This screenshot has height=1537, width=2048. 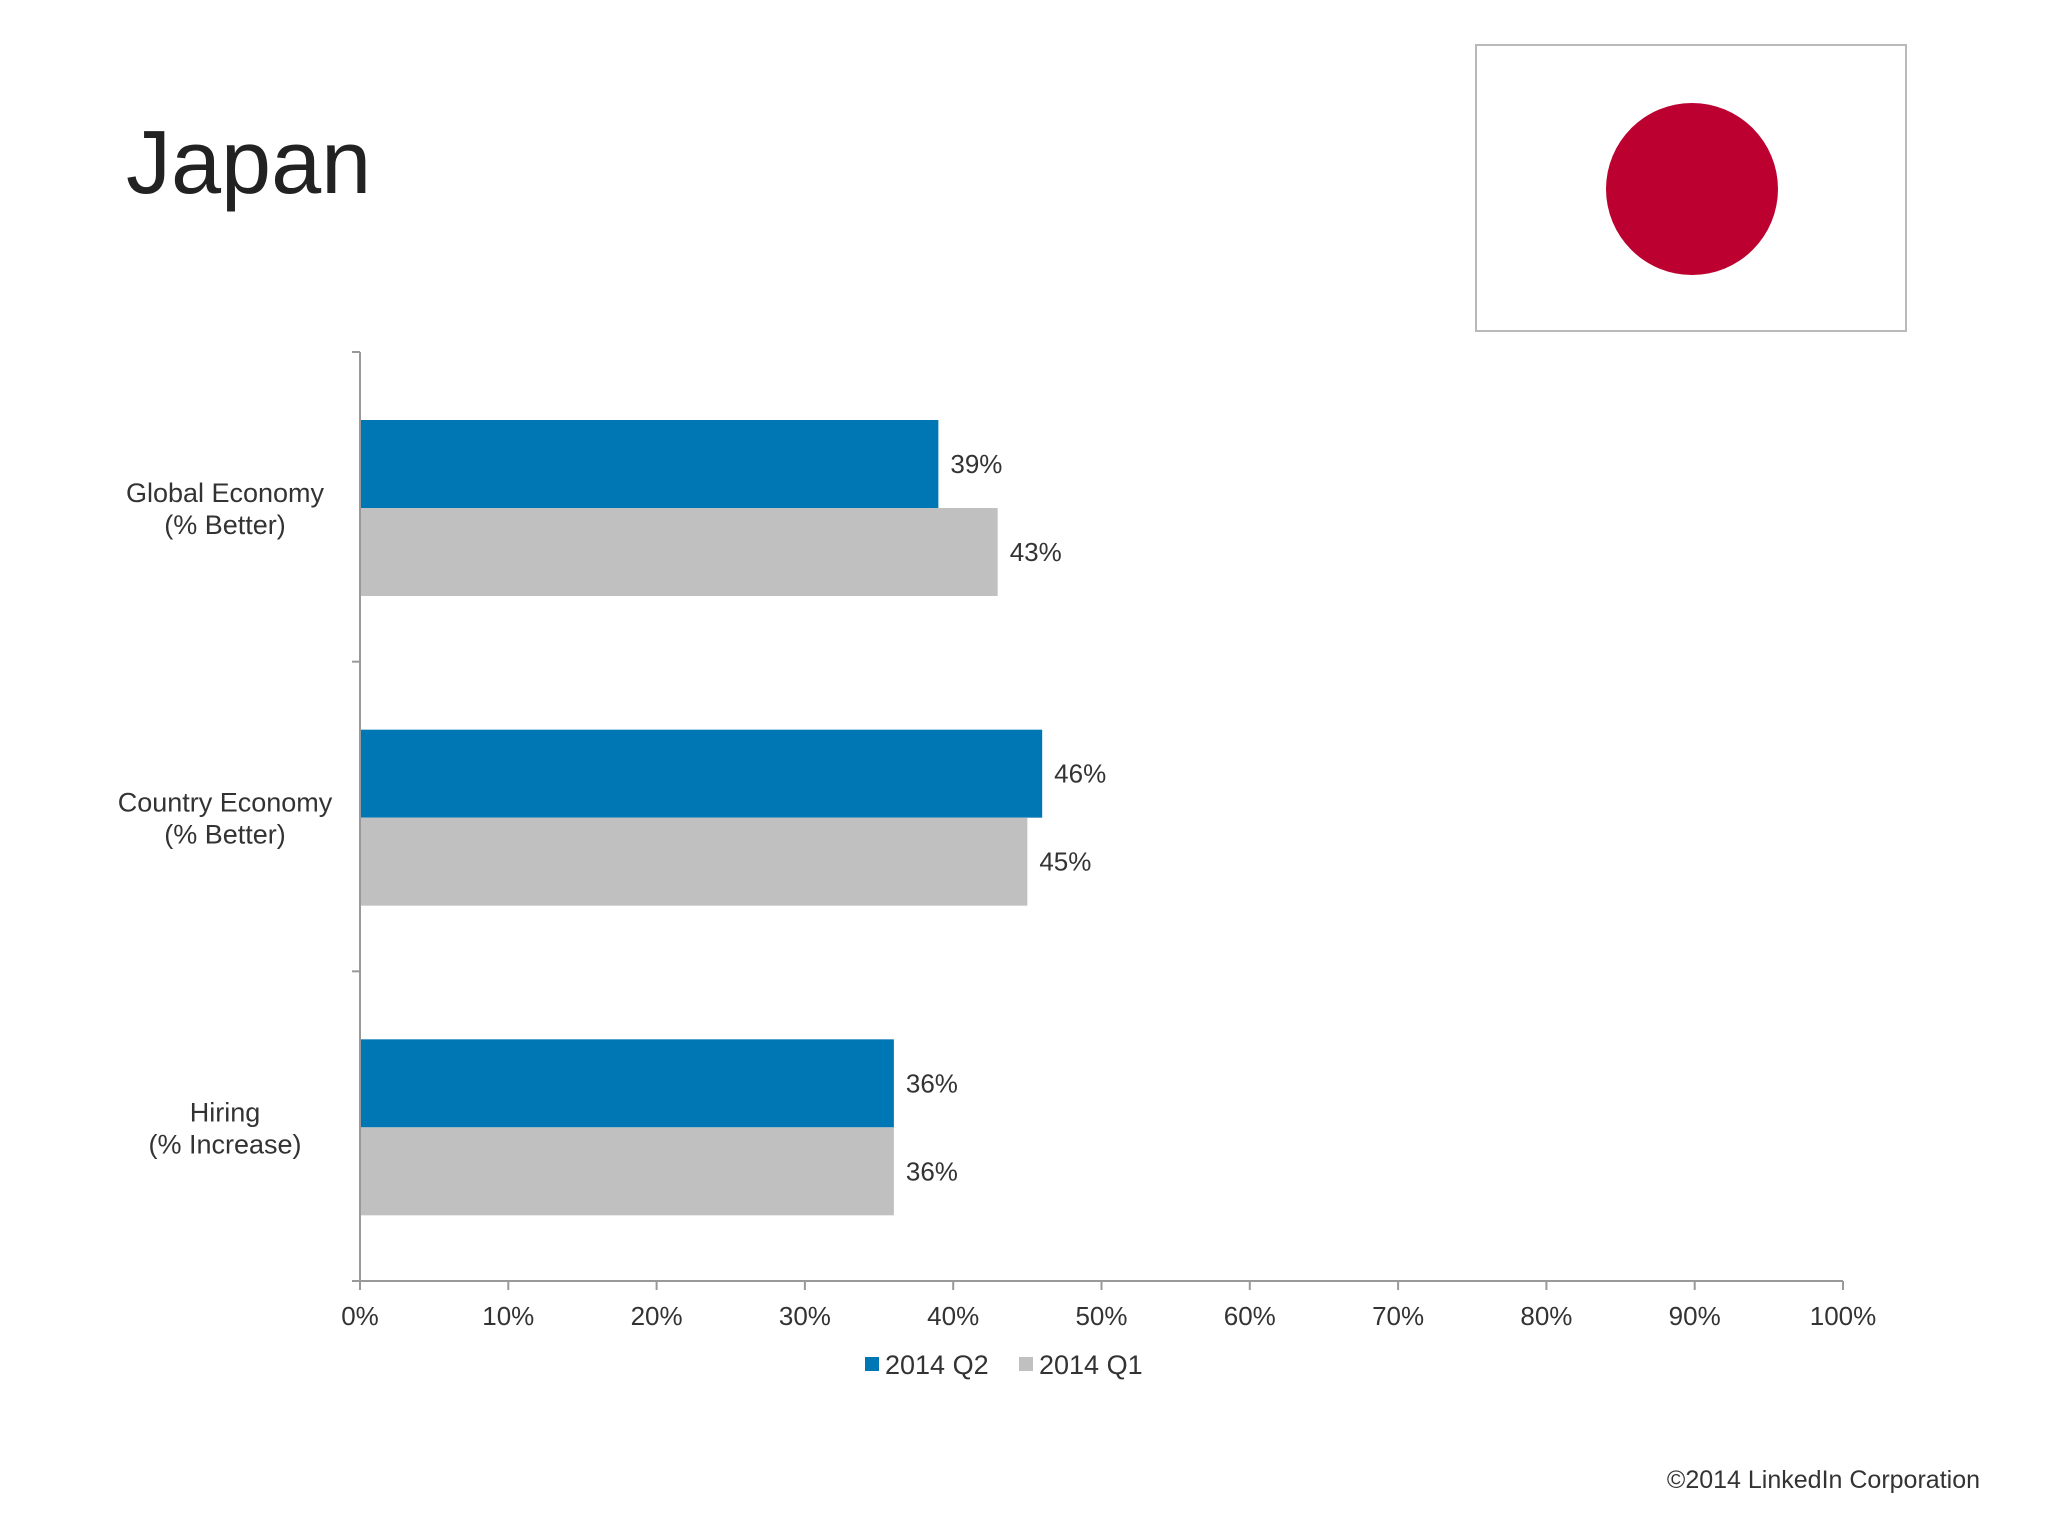 I want to click on category-label-line: Global Economy, so click(x=225, y=493).